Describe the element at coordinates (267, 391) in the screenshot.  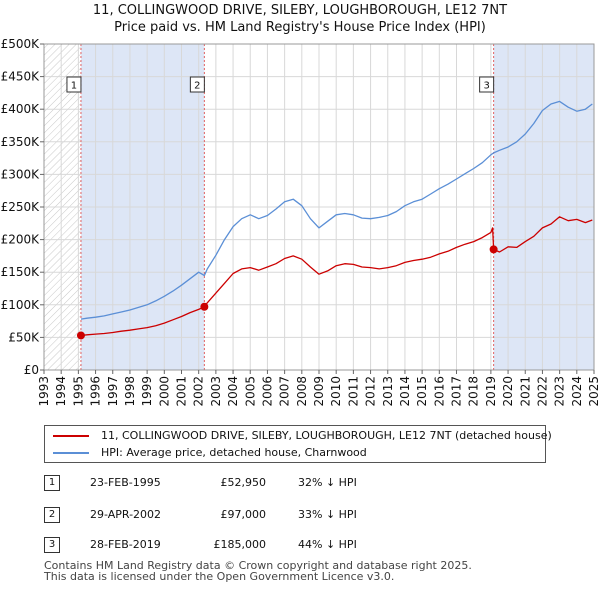
I see `x-tick-label: 2006` at that location.